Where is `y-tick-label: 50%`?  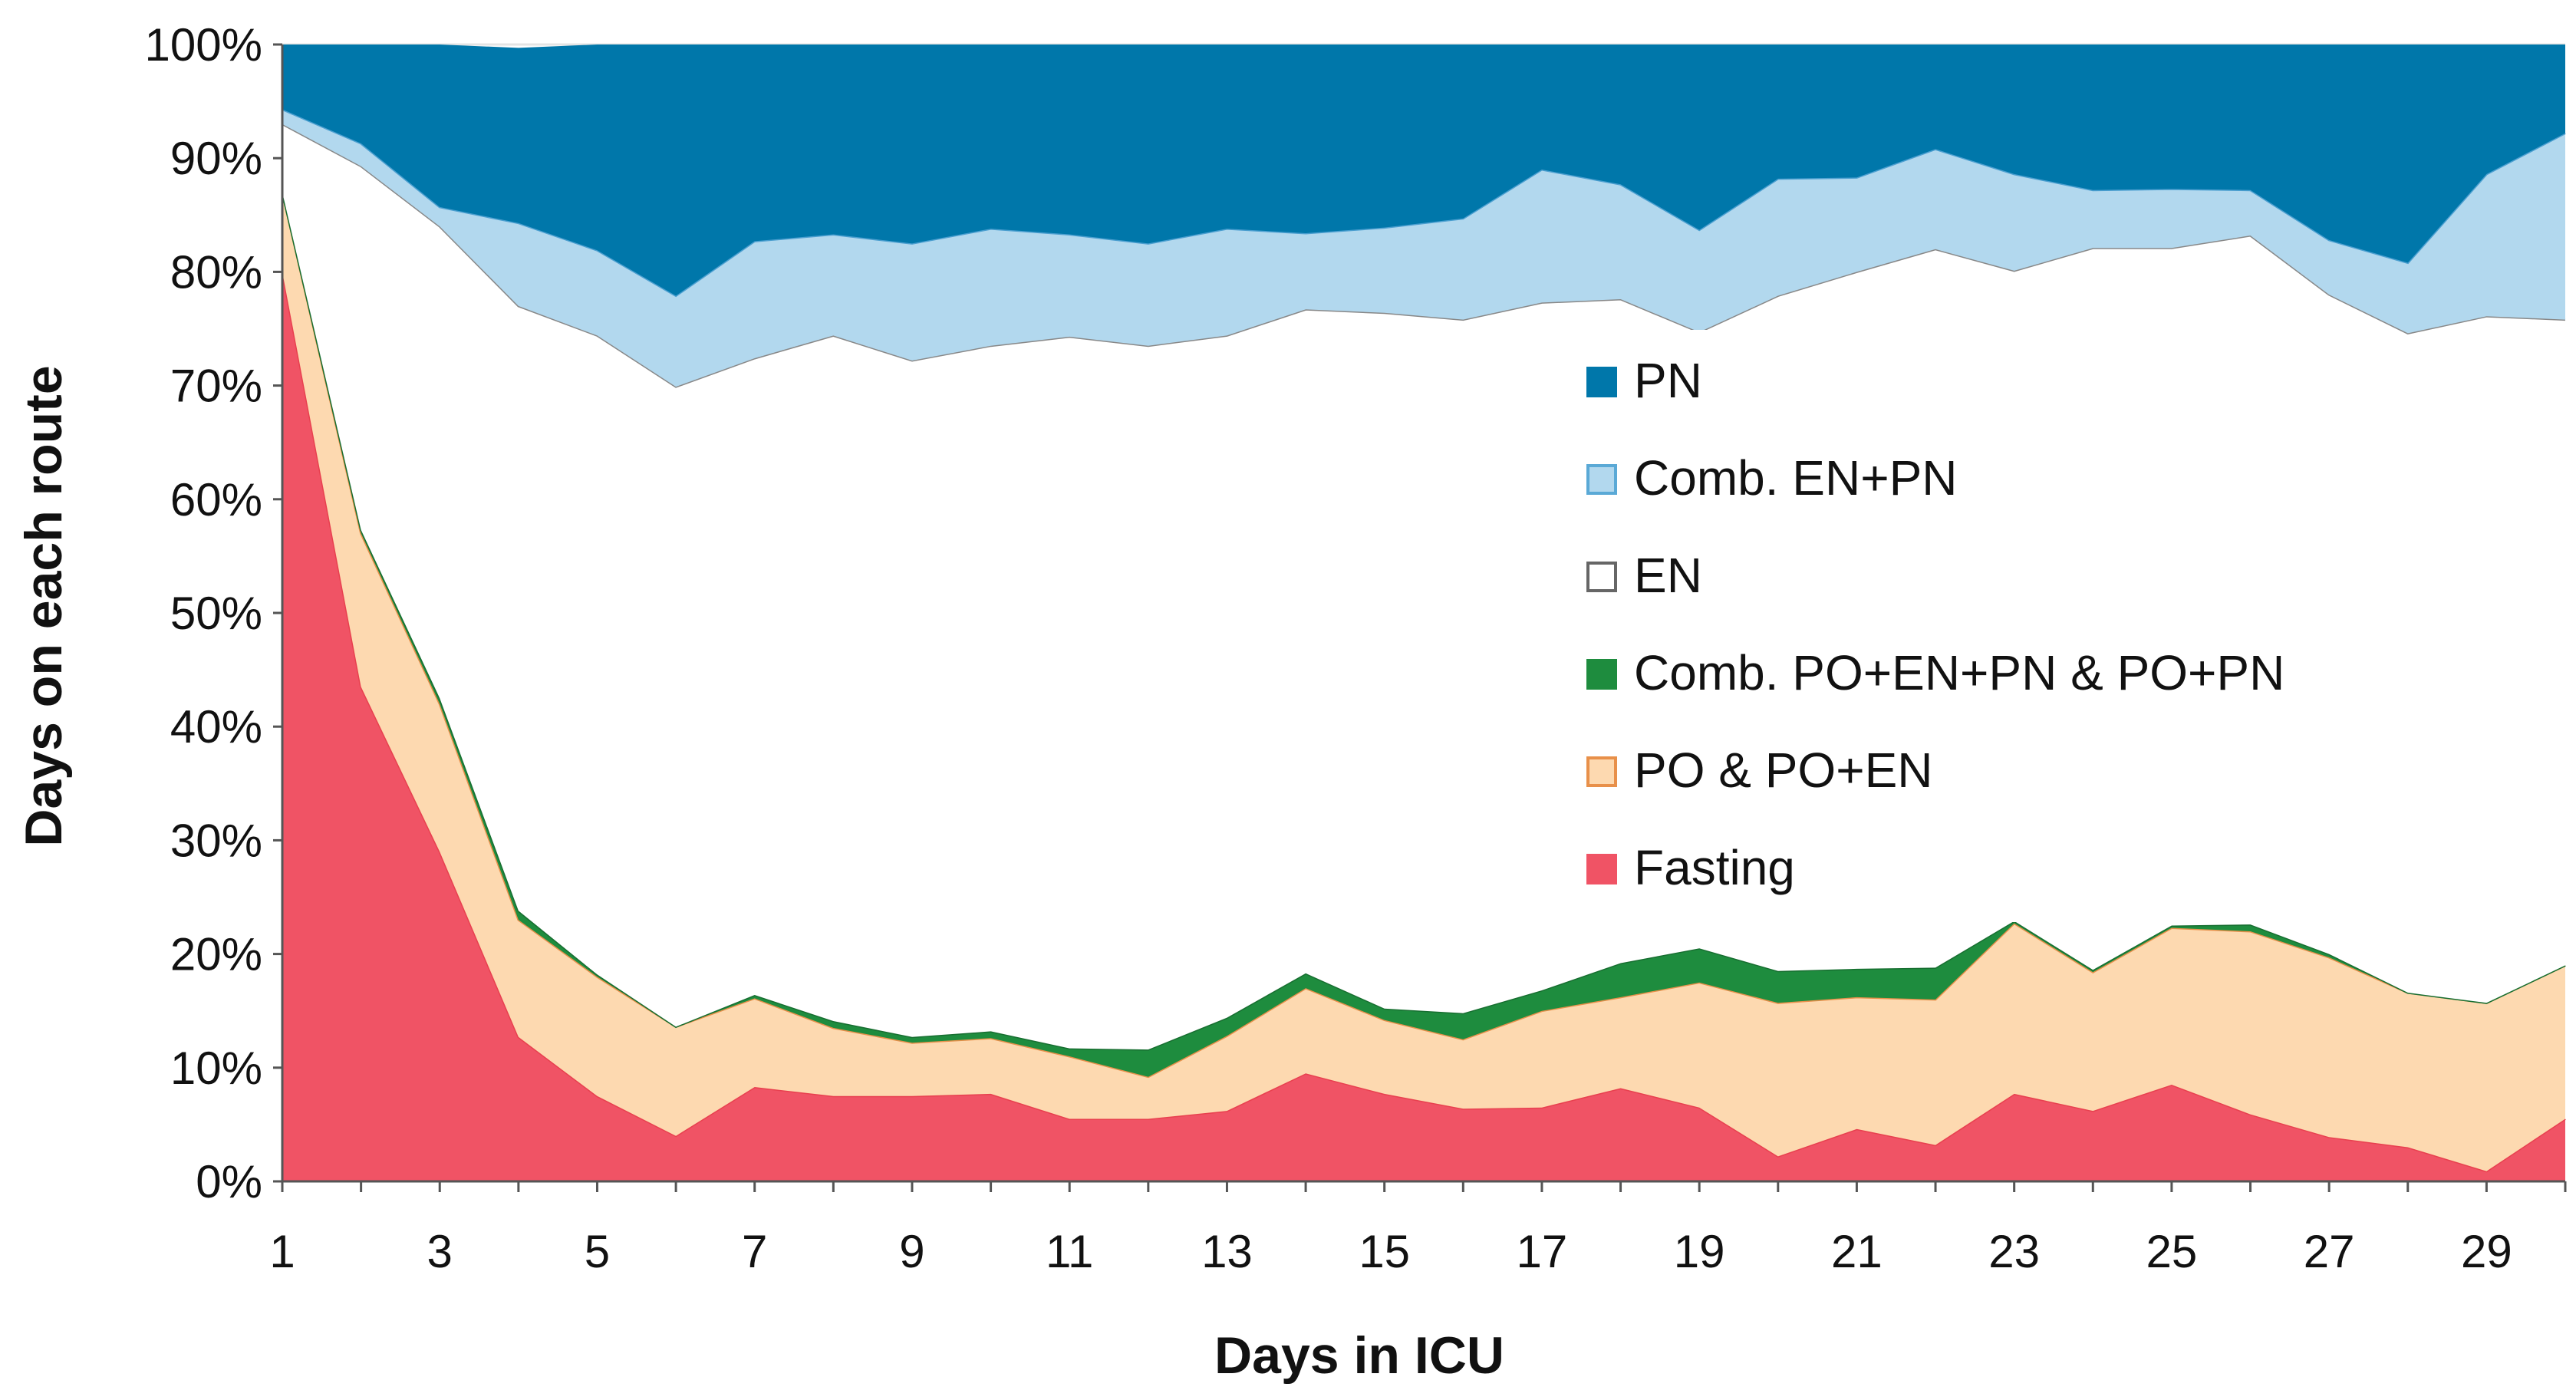
y-tick-label: 50% is located at coordinates (216, 613).